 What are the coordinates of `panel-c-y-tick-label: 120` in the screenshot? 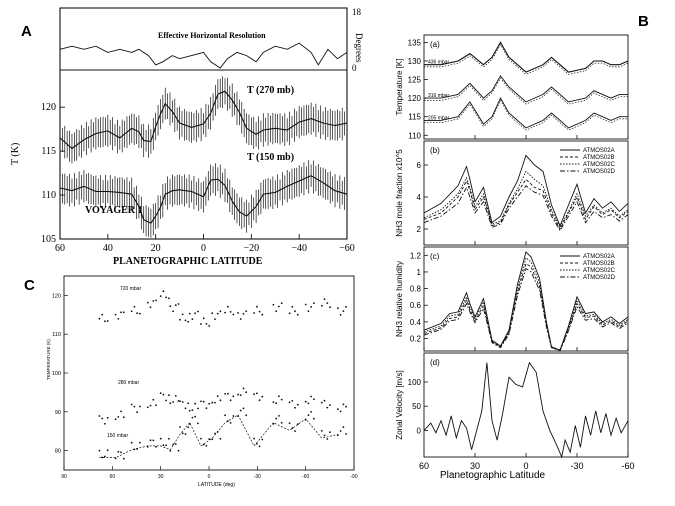 It's located at (56, 296).